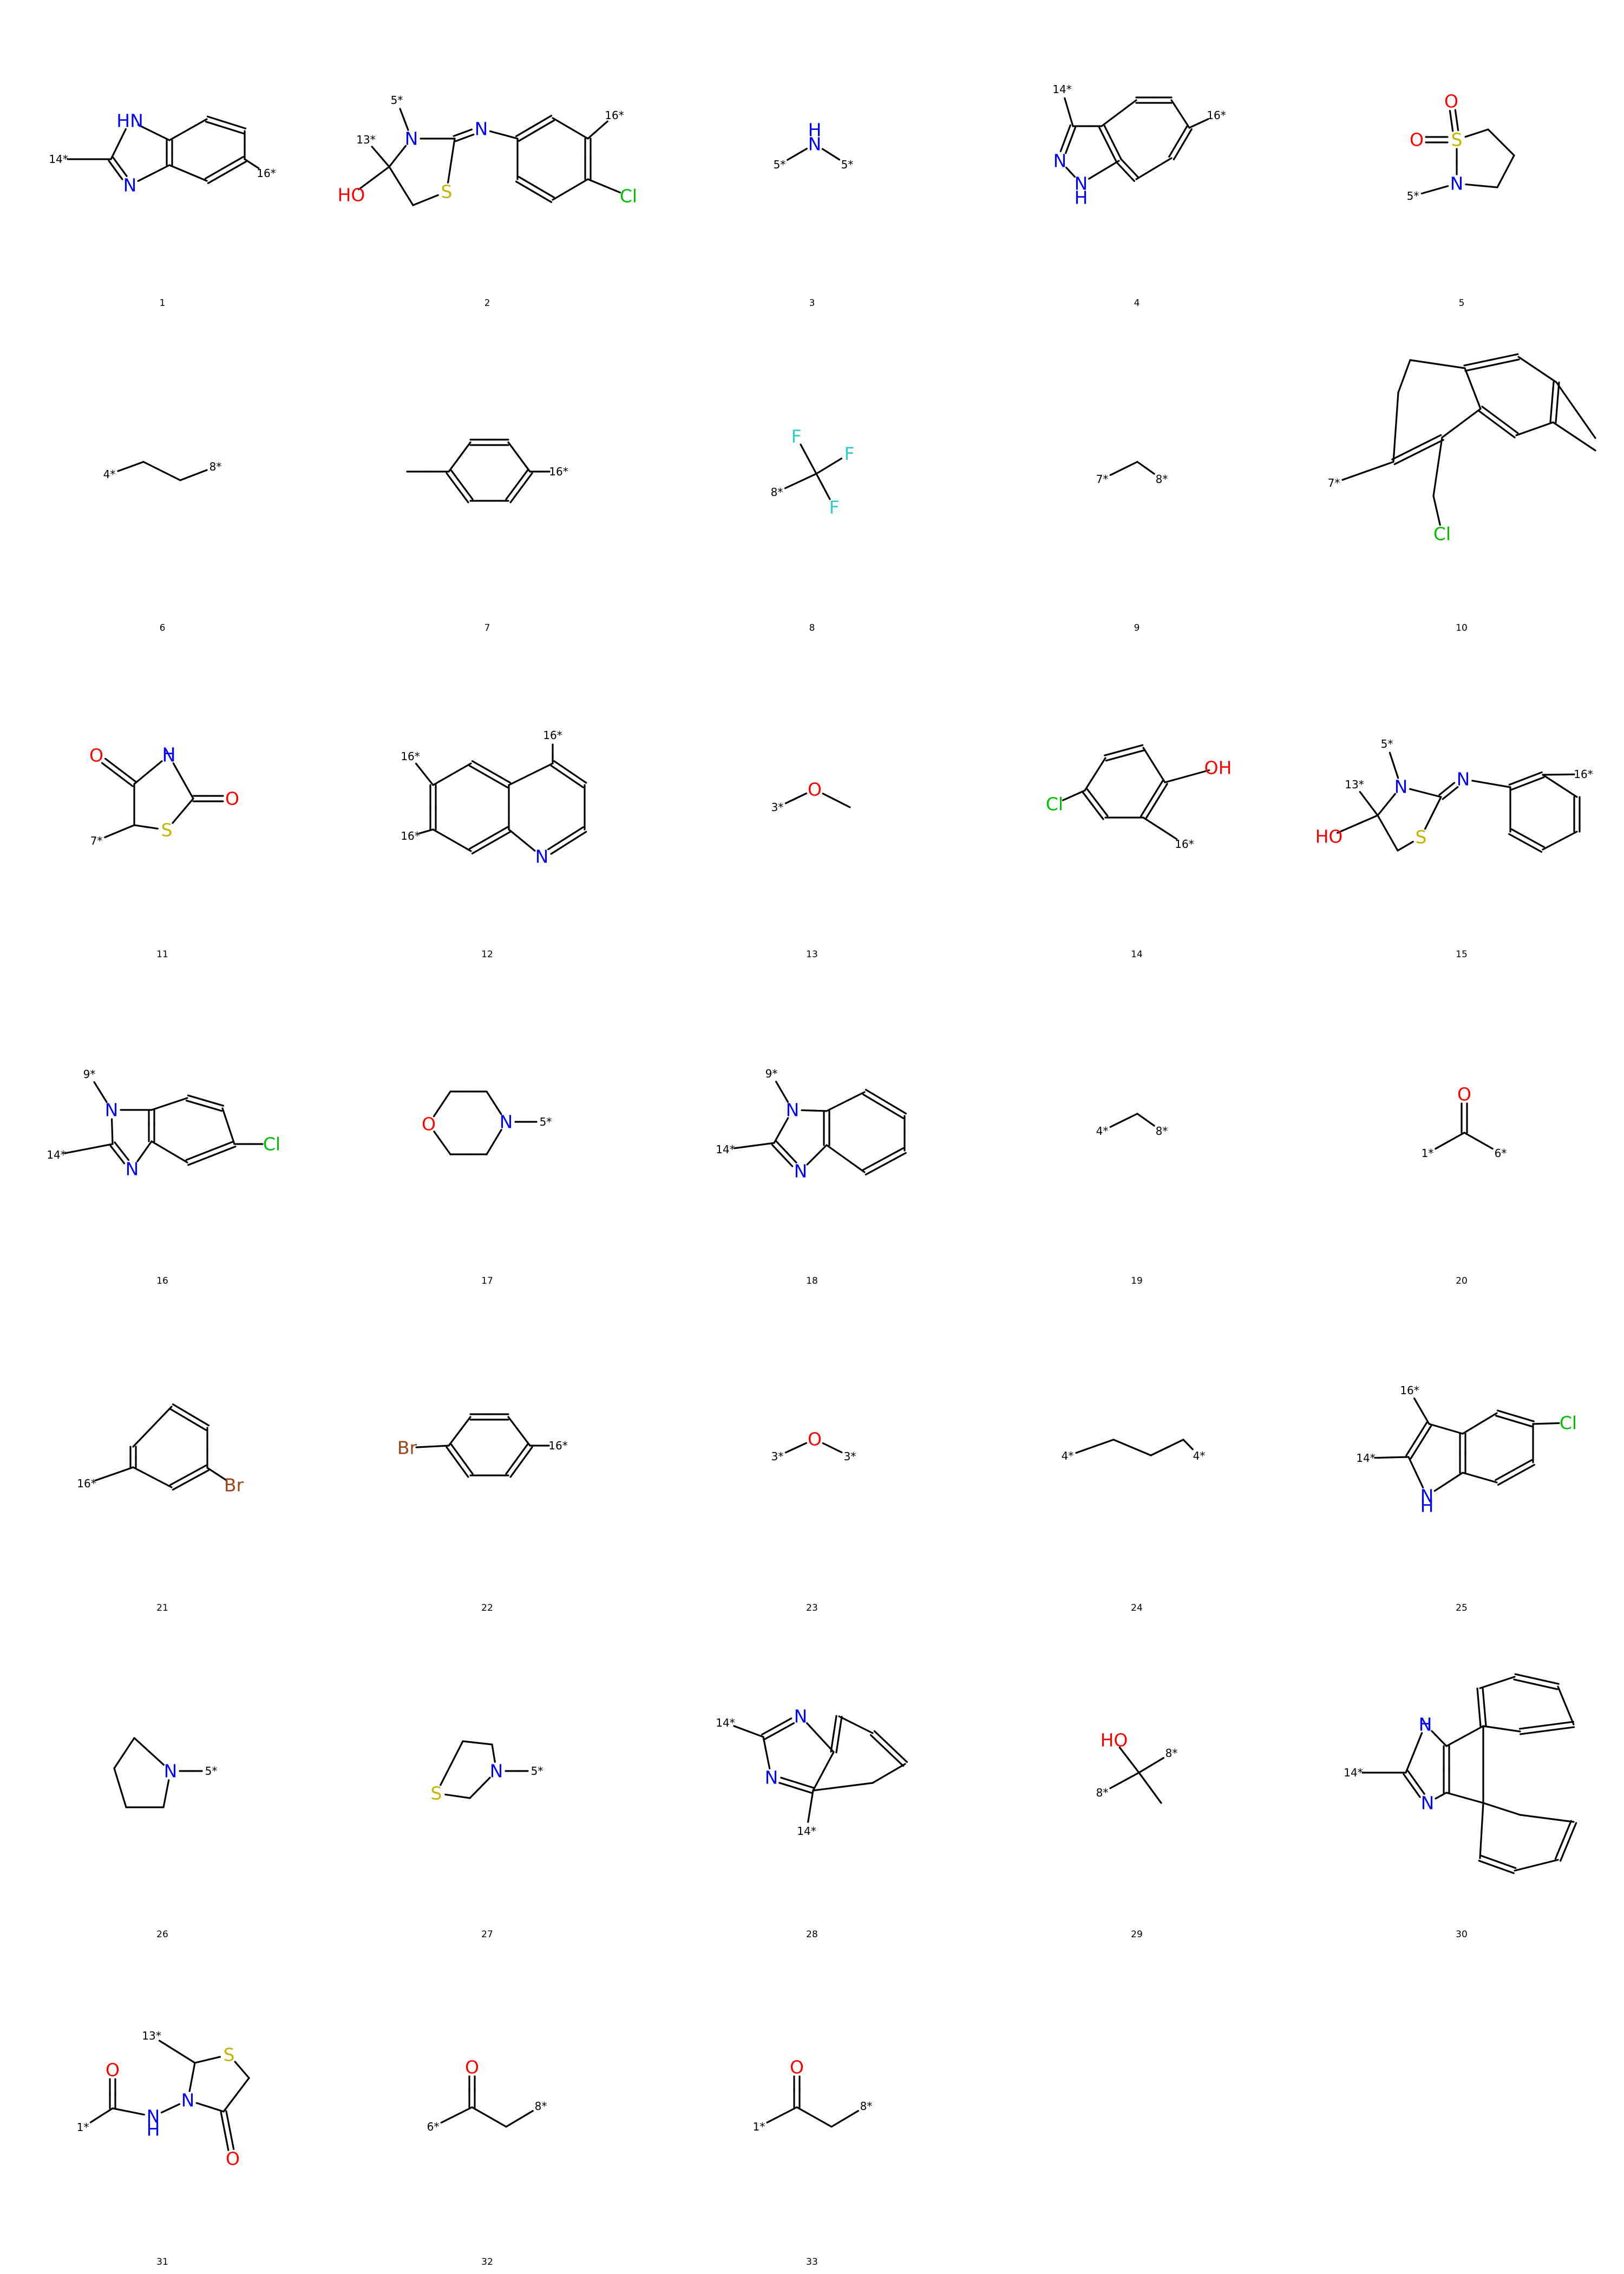 The height and width of the screenshot is (2274, 1624). I want to click on attachment-label: 14*, so click(1353, 1773).